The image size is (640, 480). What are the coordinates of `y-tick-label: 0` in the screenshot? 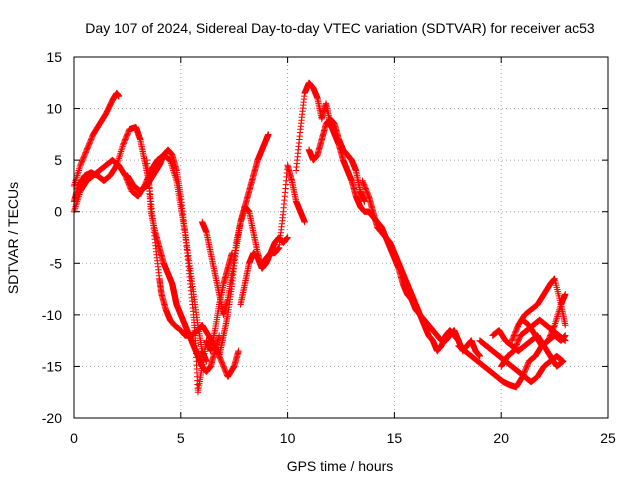 It's located at (58, 212).